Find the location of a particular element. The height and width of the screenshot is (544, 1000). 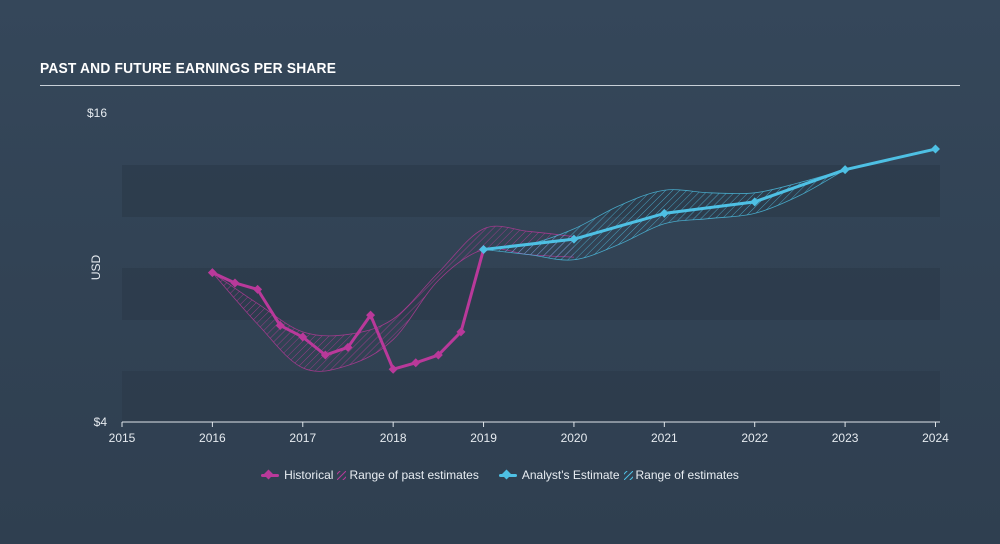

x-tick-label-2018: 2018 is located at coordinates (393, 438).